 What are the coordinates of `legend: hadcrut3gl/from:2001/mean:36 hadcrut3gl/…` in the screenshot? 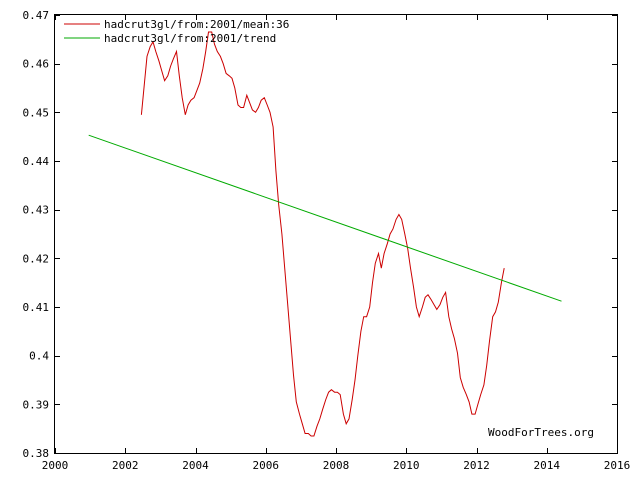 It's located at (176, 31).